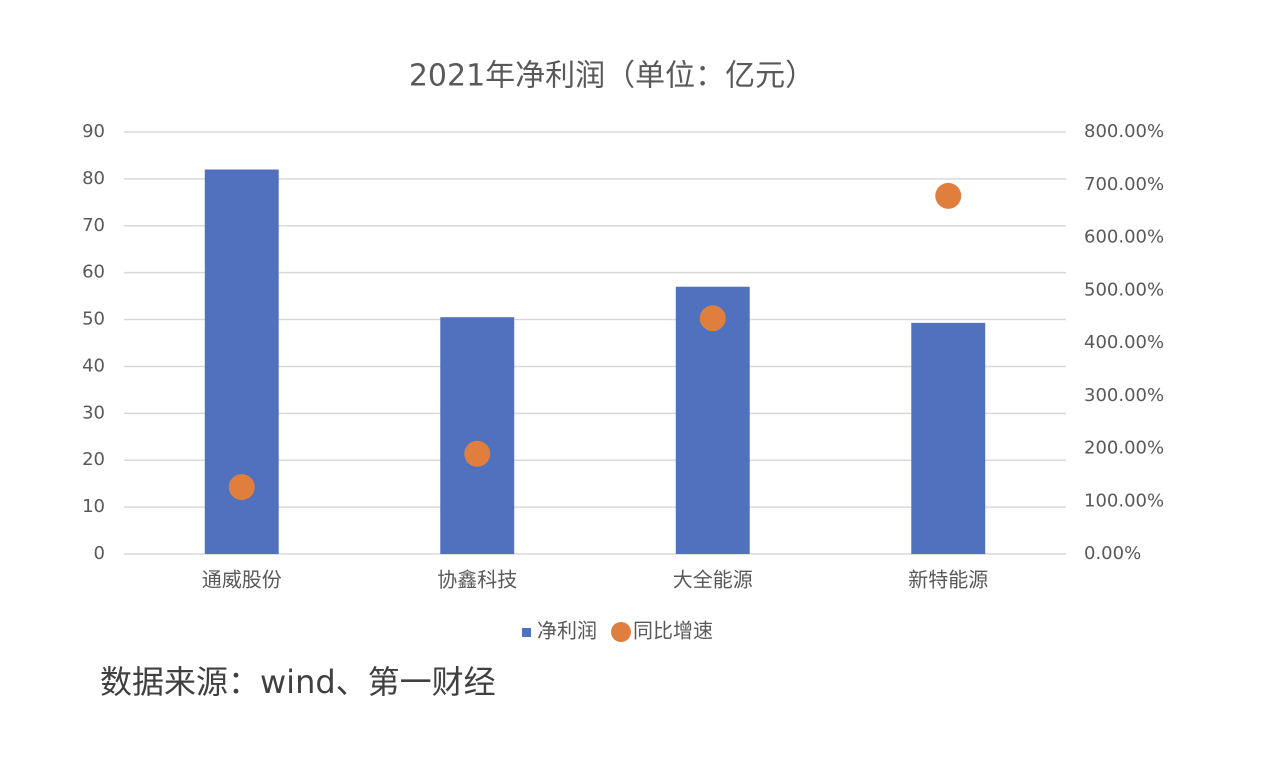 Image resolution: width=1272 pixels, height=764 pixels. Describe the element at coordinates (93, 272) in the screenshot. I see `y-tick-label: 60` at that location.